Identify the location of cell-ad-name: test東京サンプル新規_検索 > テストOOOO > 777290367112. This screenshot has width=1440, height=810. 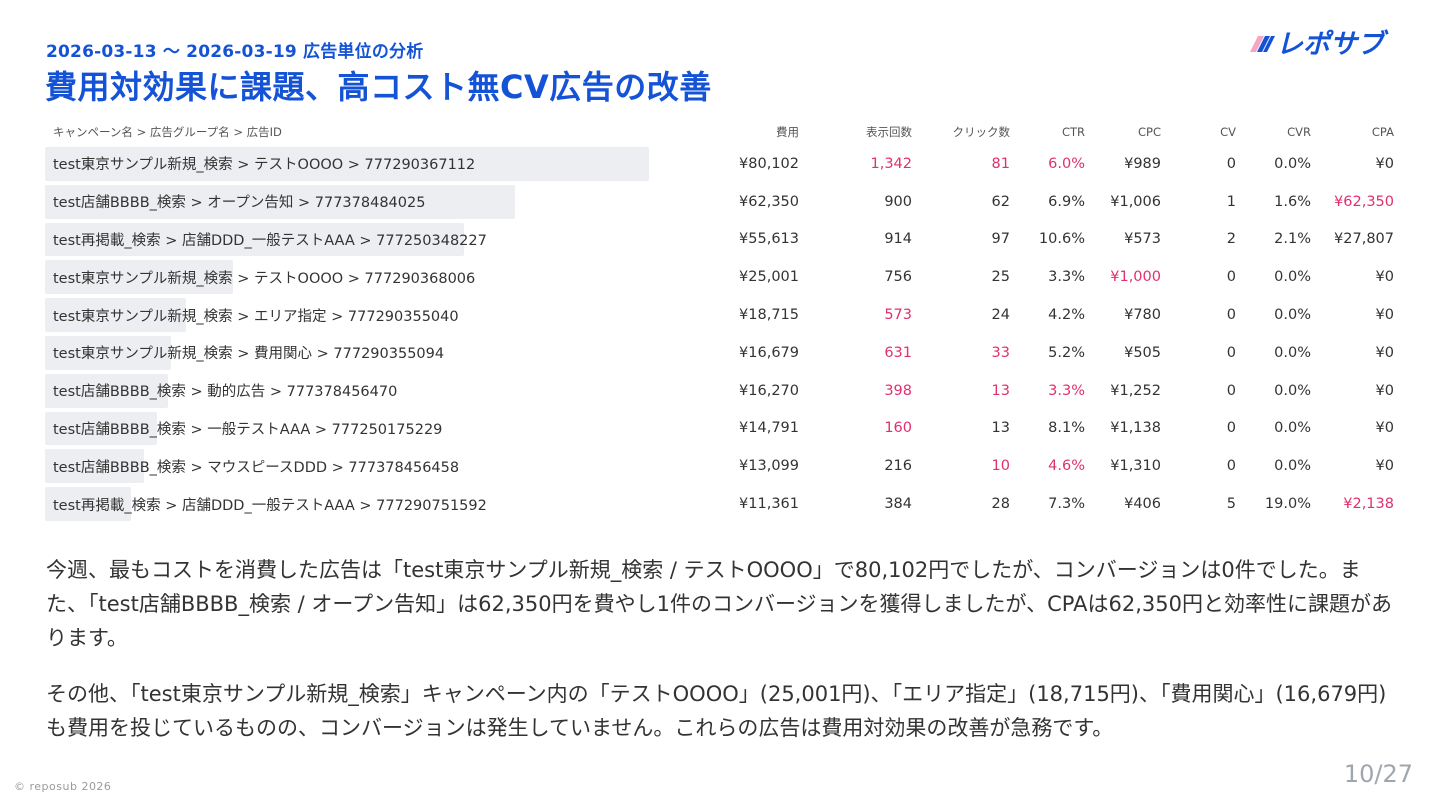
(385, 164).